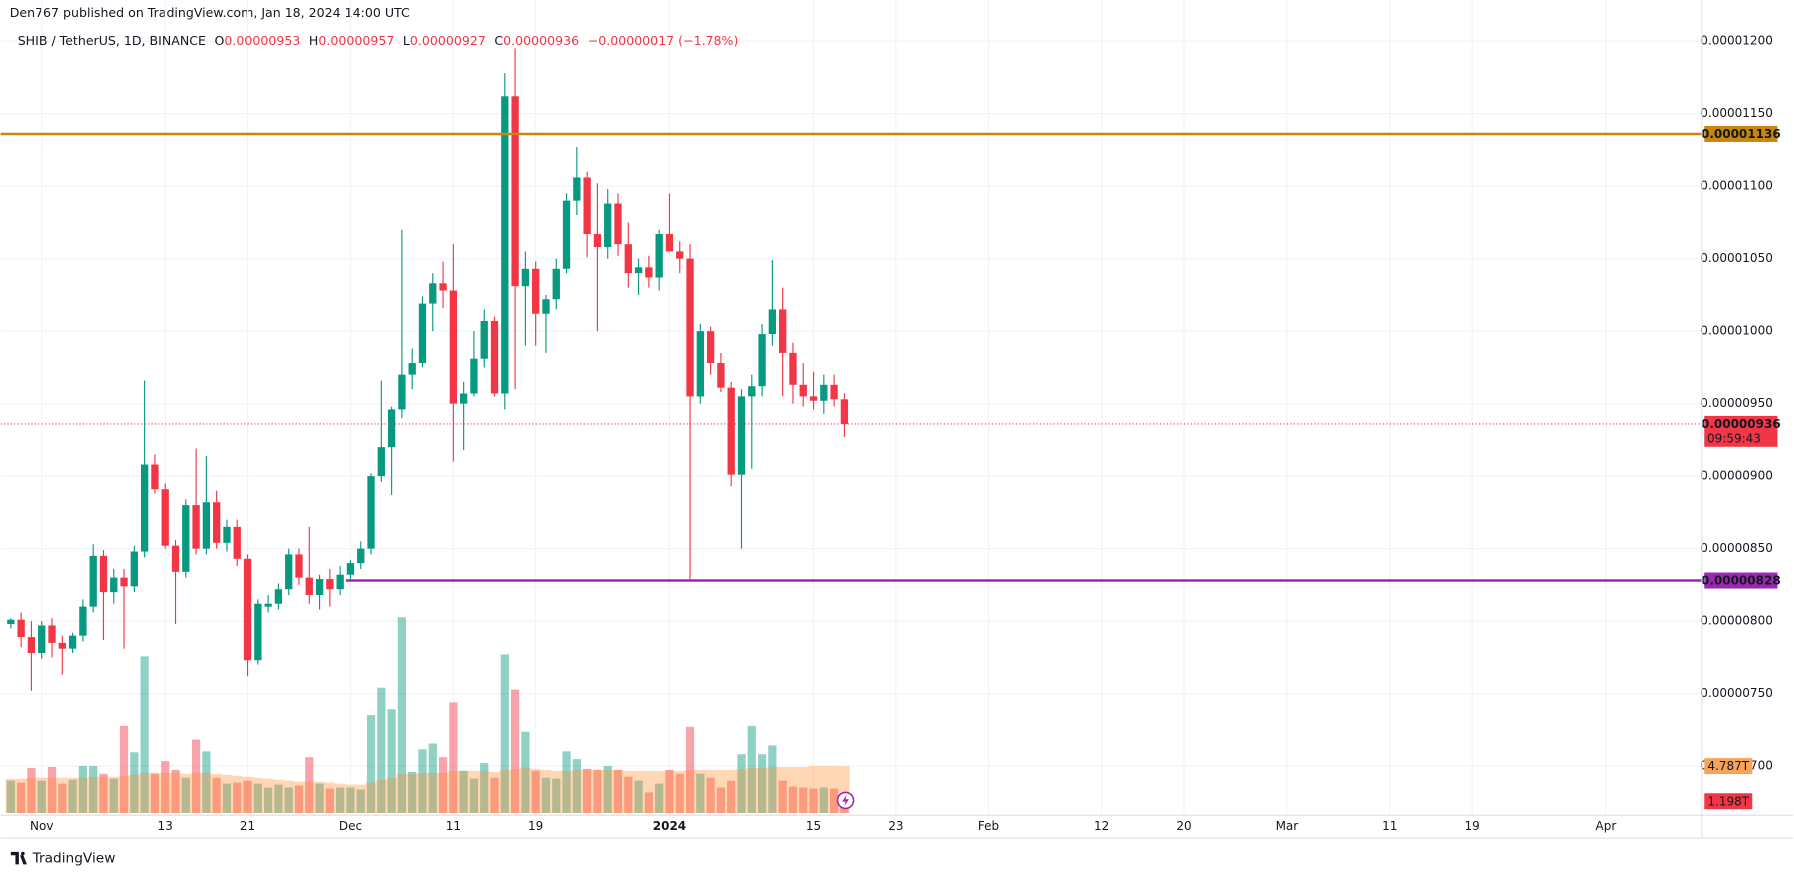 The width and height of the screenshot is (1794, 877). What do you see at coordinates (220, 40) in the screenshot?
I see `open-key: O` at bounding box center [220, 40].